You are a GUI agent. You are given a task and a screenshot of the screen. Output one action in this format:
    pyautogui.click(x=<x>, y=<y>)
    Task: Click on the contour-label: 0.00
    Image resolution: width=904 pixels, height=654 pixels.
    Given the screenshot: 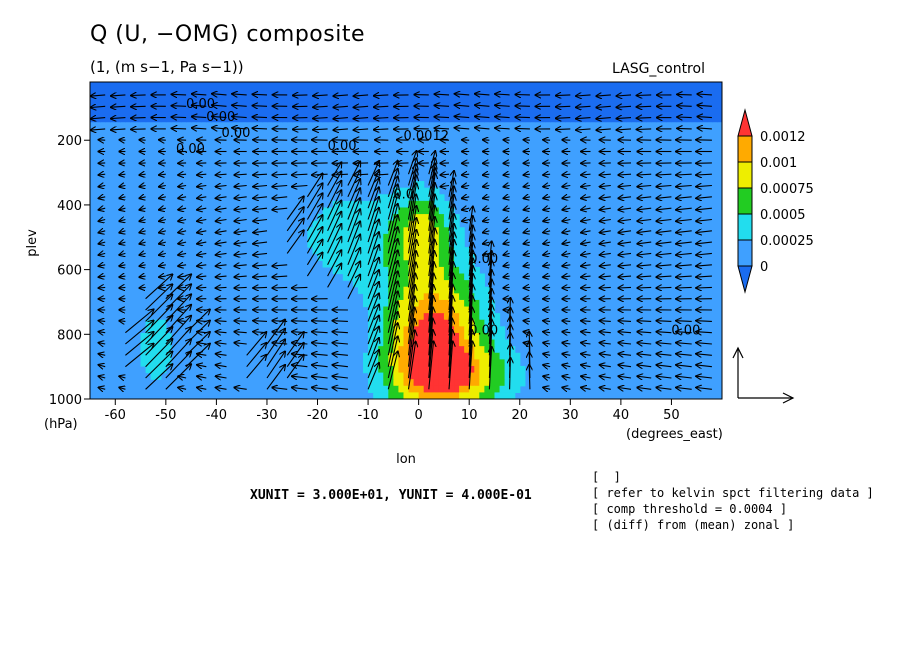 What is the action you would take?
    pyautogui.click(x=483, y=259)
    